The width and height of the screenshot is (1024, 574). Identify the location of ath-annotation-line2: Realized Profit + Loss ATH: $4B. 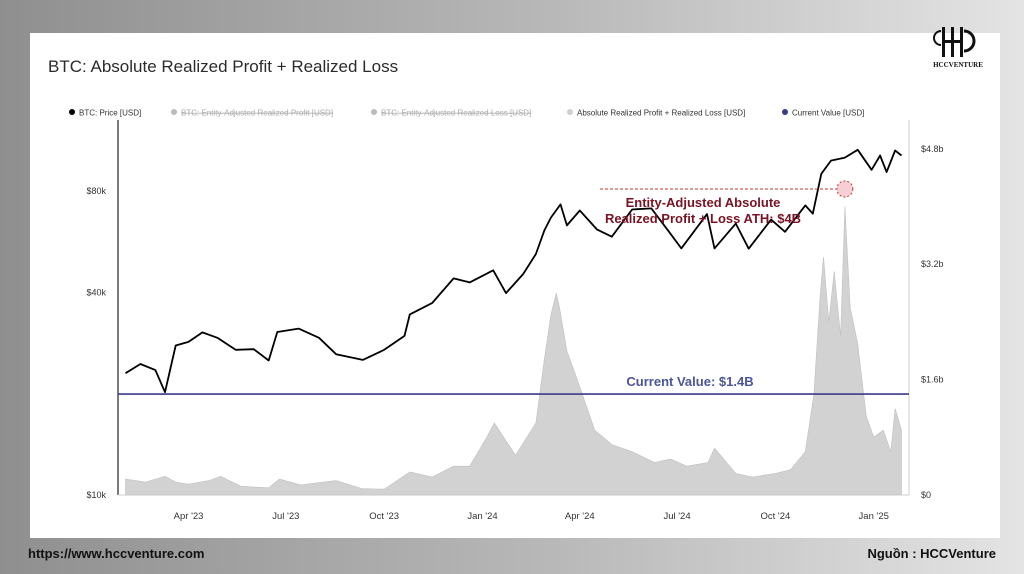
(703, 218).